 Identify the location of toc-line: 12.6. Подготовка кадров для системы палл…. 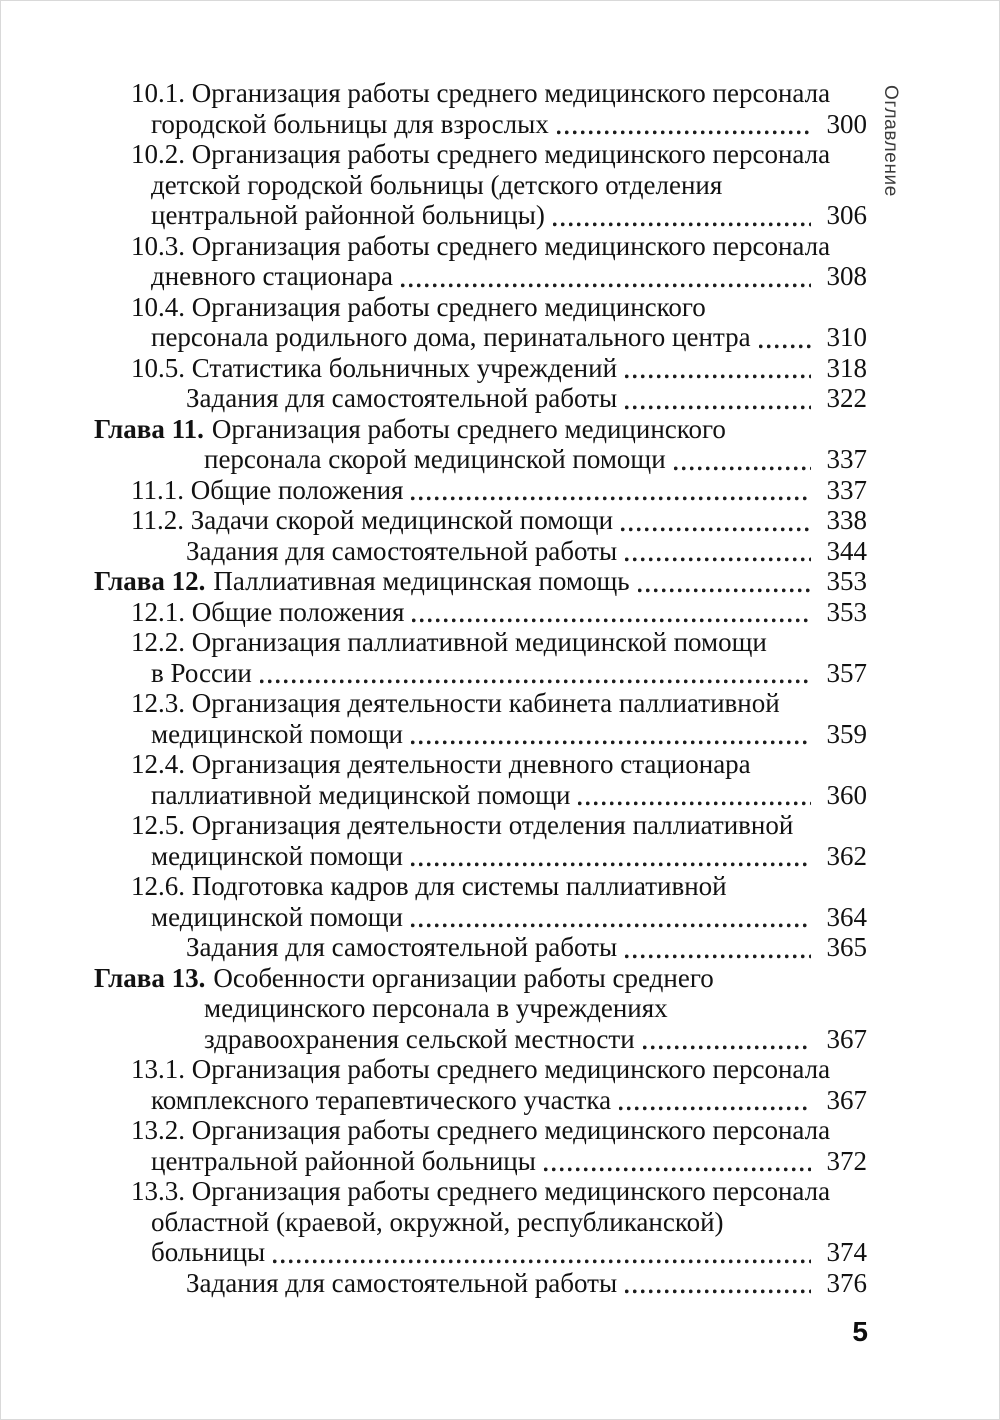
(434, 886).